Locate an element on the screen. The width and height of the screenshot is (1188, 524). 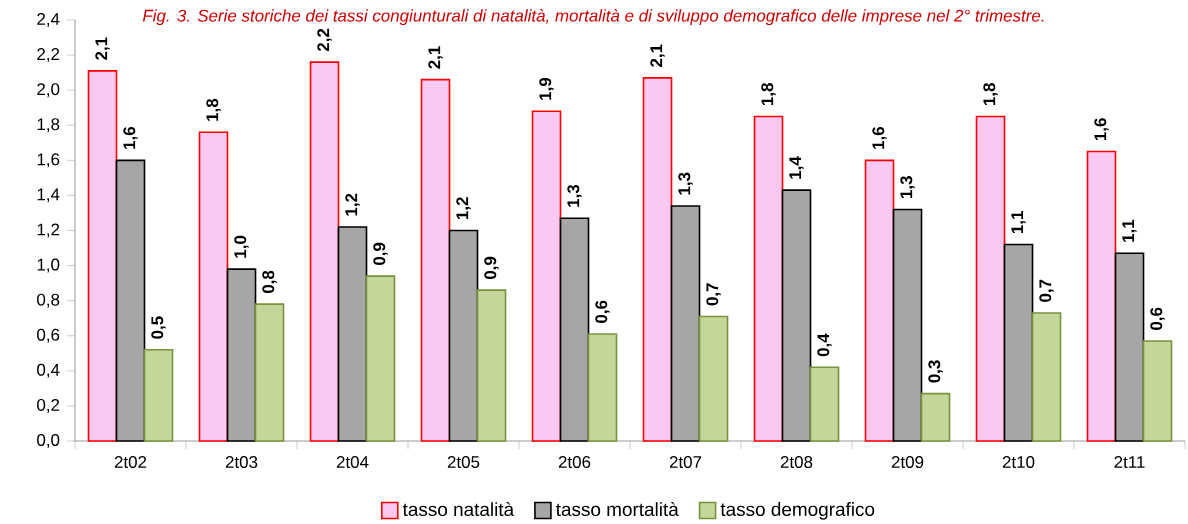
y-tick-label: 2,0 is located at coordinates (48, 90).